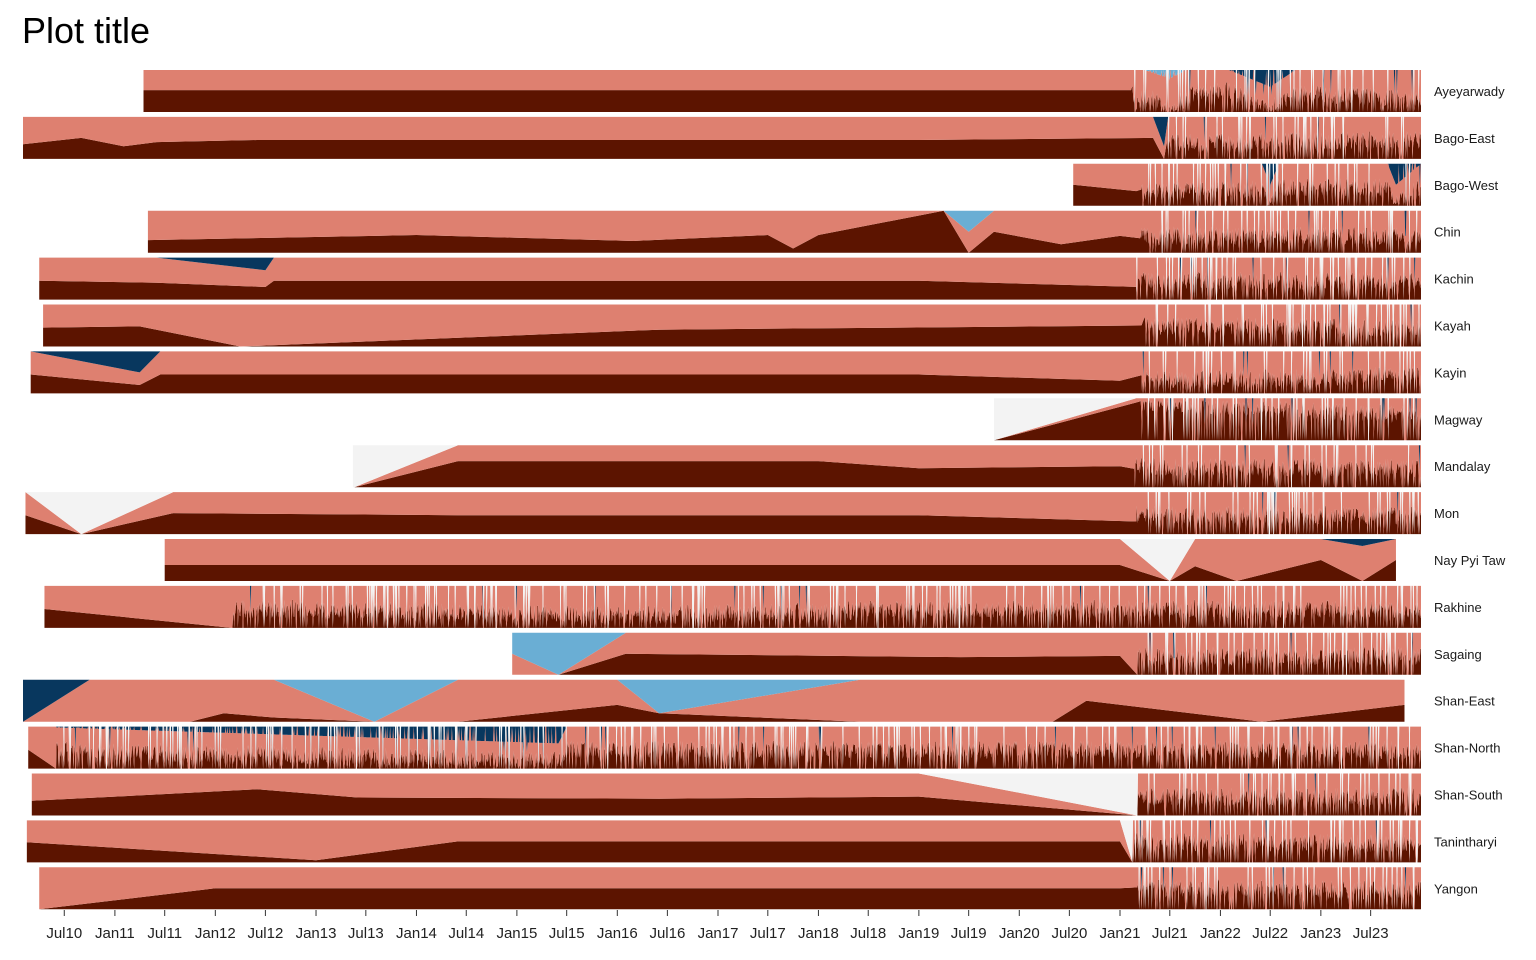 The image size is (1536, 960). I want to click on strip-label-kachin: Kachin, so click(1454, 279).